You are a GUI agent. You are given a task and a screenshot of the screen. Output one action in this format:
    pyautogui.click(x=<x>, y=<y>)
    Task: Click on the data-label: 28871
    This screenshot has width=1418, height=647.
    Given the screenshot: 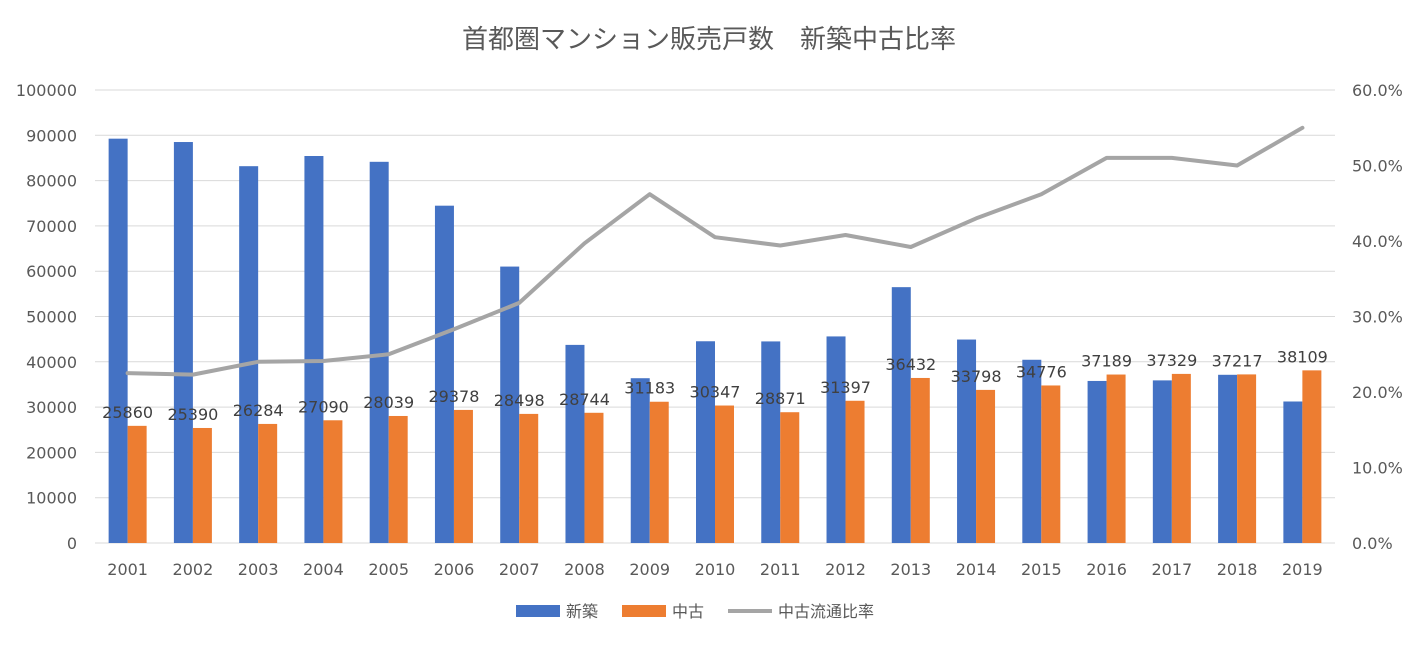 What is the action you would take?
    pyautogui.click(x=780, y=398)
    